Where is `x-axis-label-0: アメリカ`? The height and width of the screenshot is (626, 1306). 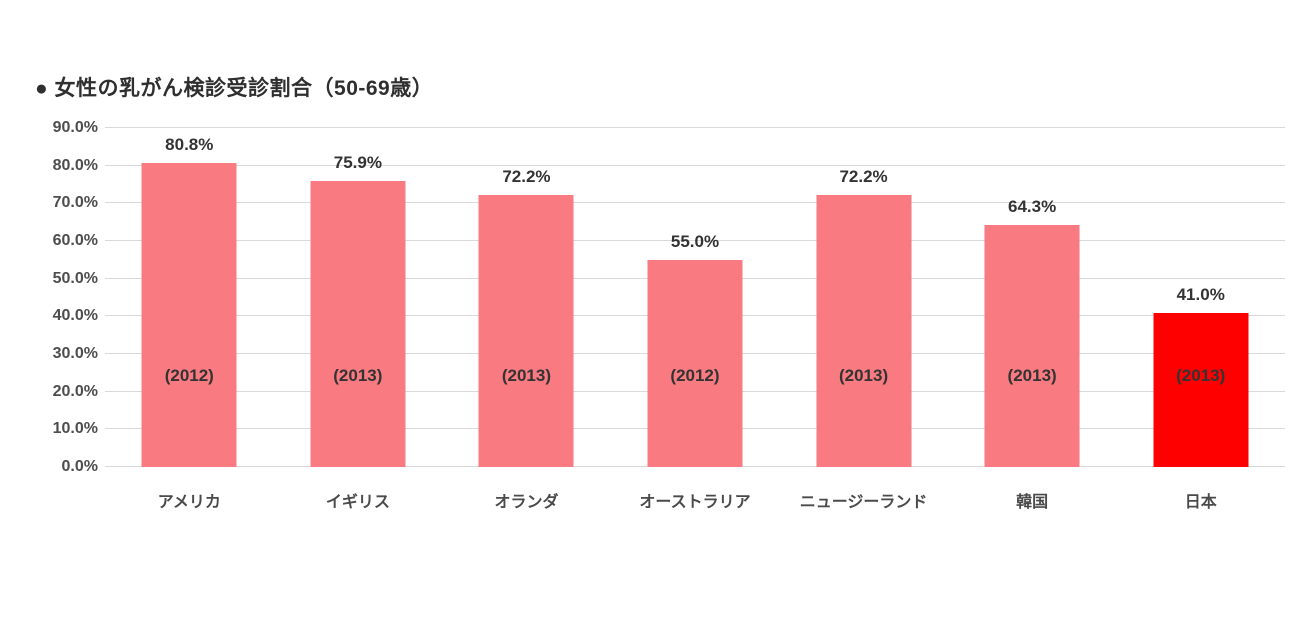
x-axis-label-0: アメリカ is located at coordinates (189, 502).